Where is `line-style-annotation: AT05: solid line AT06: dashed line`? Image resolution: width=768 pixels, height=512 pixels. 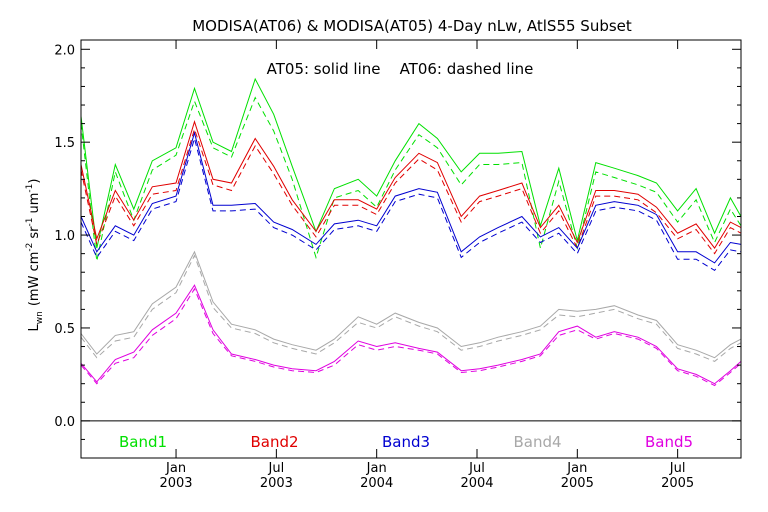
line-style-annotation: AT05: solid line AT06: dashed line is located at coordinates (400, 69).